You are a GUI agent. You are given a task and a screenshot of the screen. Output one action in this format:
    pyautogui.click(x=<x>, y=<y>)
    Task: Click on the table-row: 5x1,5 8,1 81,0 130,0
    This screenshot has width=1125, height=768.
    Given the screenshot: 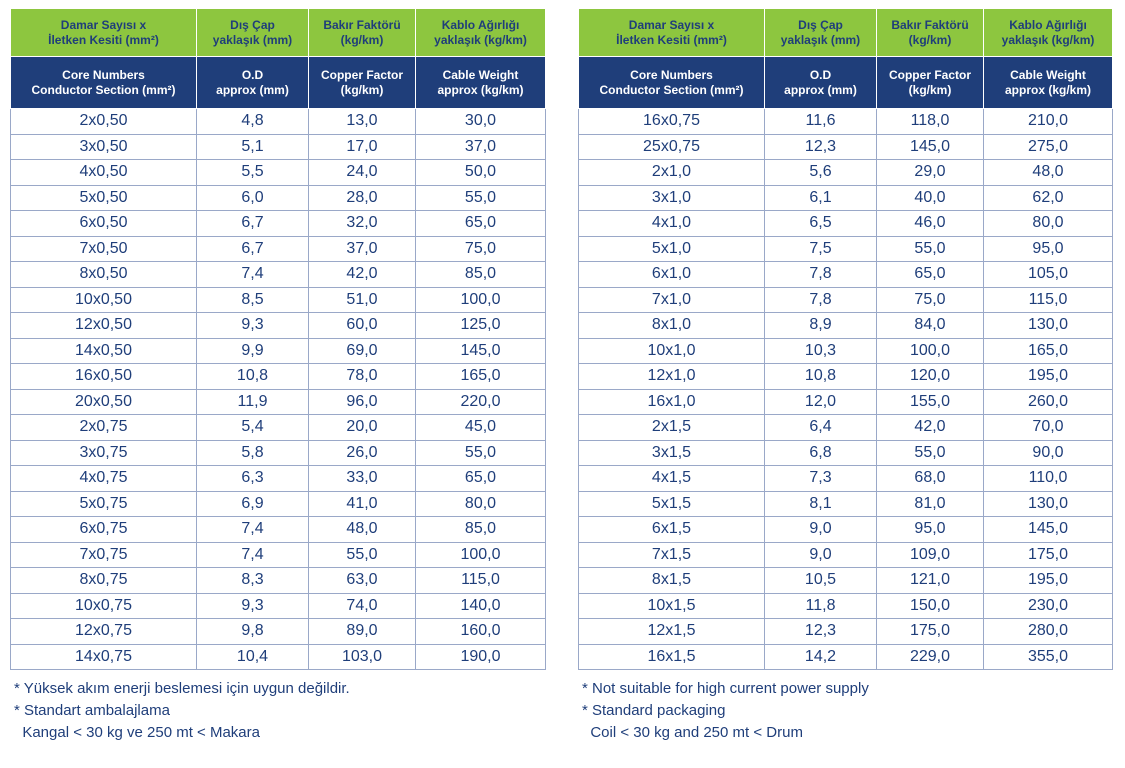 What is the action you would take?
    pyautogui.click(x=845, y=503)
    